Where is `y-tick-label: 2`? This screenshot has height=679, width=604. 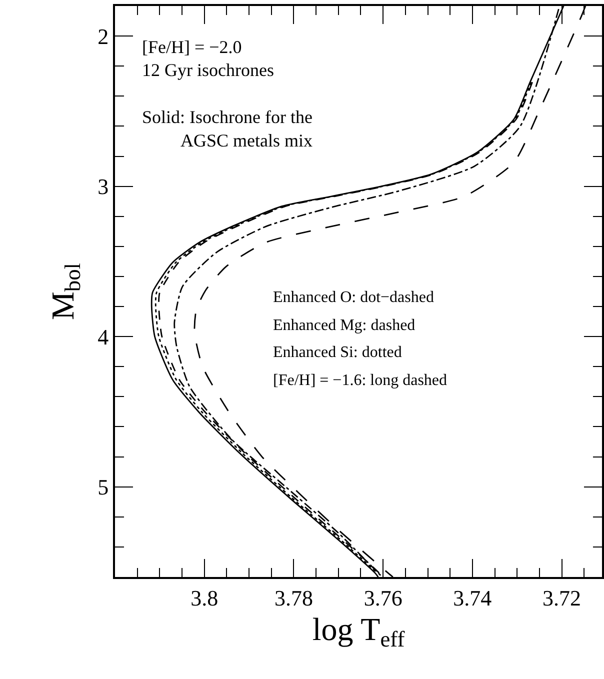
y-tick-label: 2 is located at coordinates (103, 36).